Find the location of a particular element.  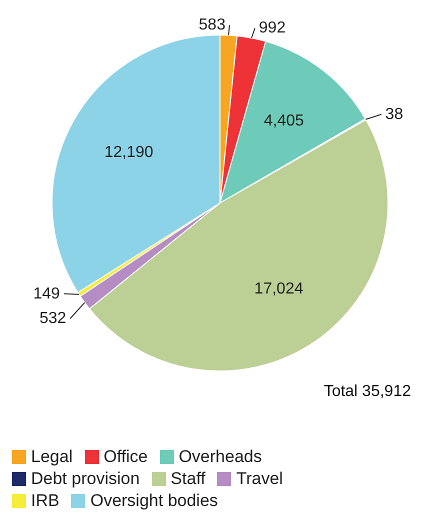

legend-label: Staff is located at coordinates (188, 479).